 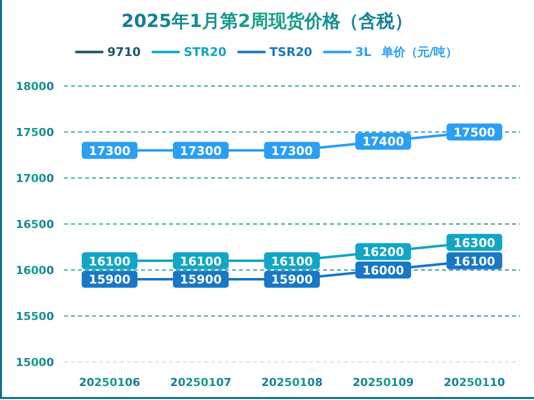 What do you see at coordinates (109, 279) in the screenshot?
I see `data-label: 15900` at bounding box center [109, 279].